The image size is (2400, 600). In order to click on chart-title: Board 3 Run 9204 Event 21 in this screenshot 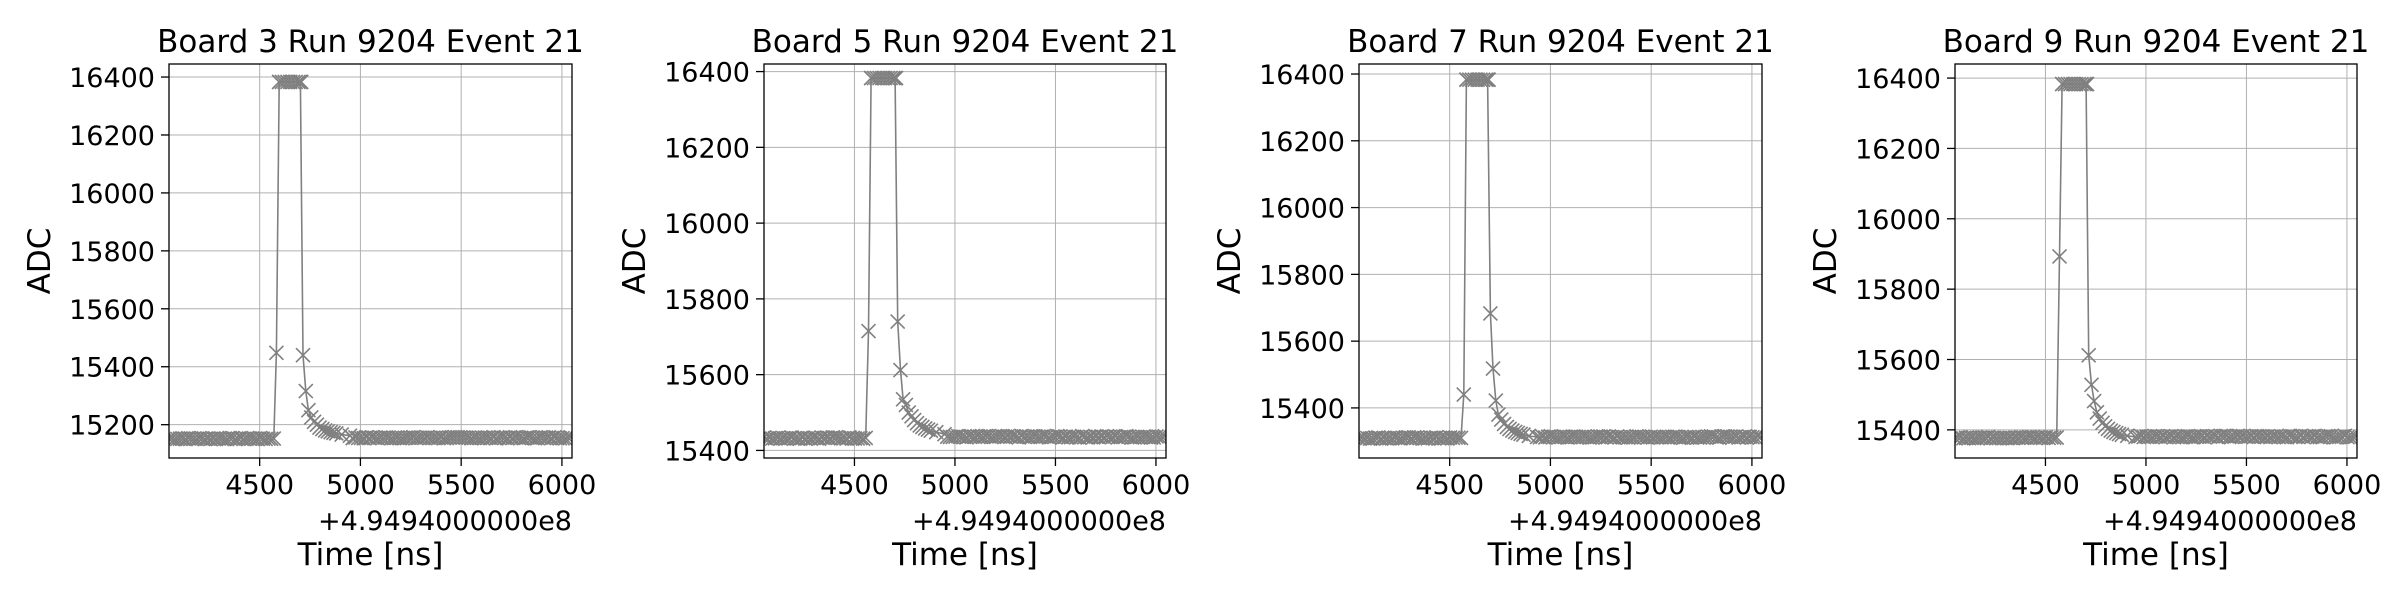, I will do `click(370, 42)`.